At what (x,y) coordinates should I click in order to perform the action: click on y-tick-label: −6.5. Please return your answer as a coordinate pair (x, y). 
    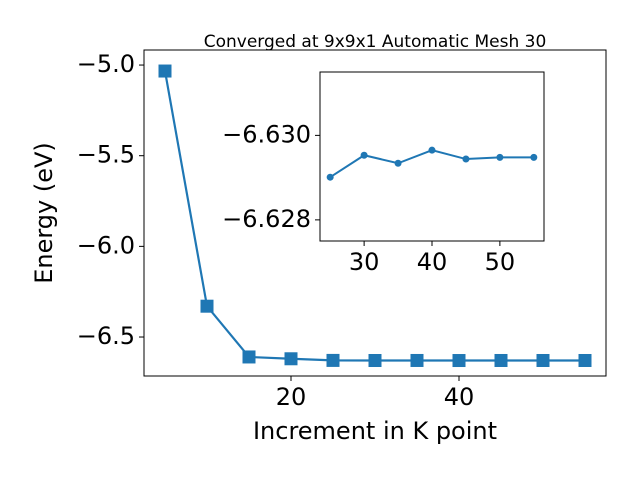
    Looking at the image, I should click on (106, 336).